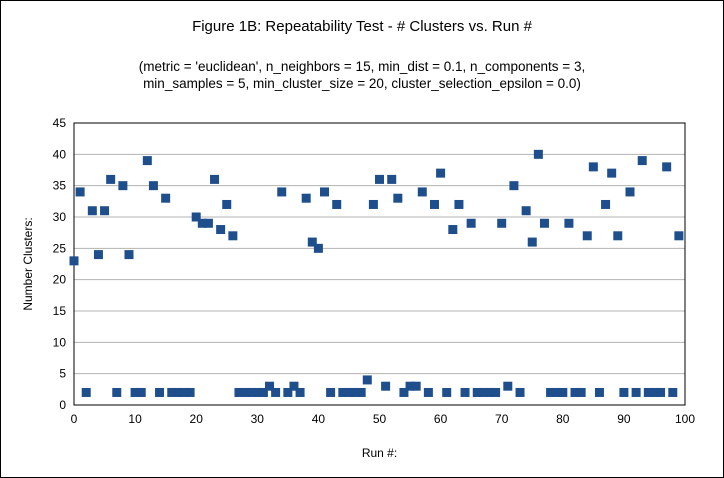 This screenshot has width=724, height=478. What do you see at coordinates (135, 419) in the screenshot?
I see `x-tick-label: 10` at bounding box center [135, 419].